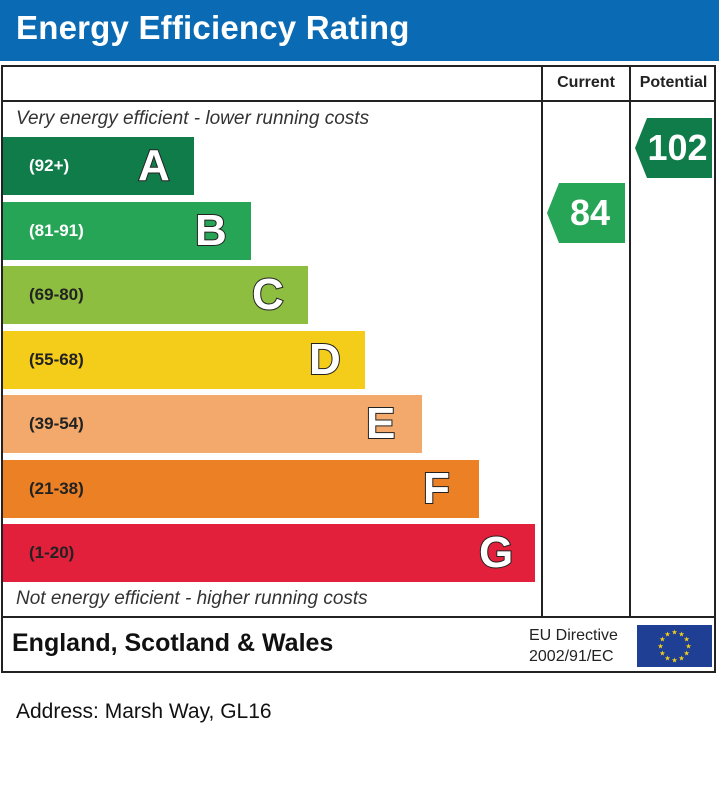  I want to click on band-f: (21-38) F, so click(241, 489).